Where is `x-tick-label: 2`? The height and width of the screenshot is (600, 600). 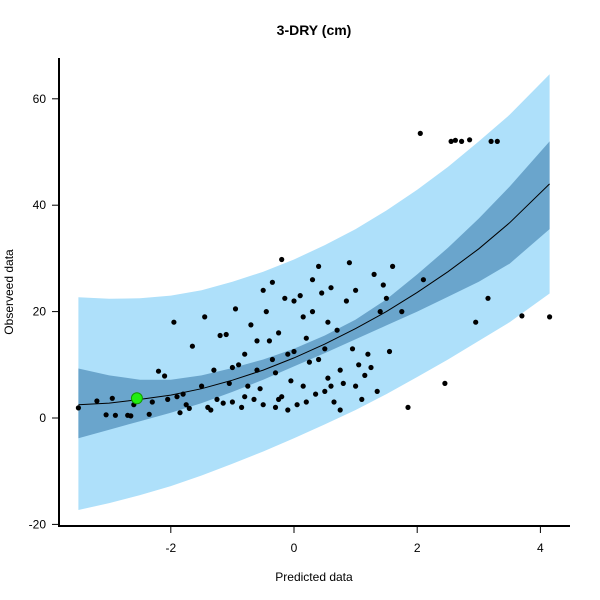 x-tick-label: 2 is located at coordinates (417, 548).